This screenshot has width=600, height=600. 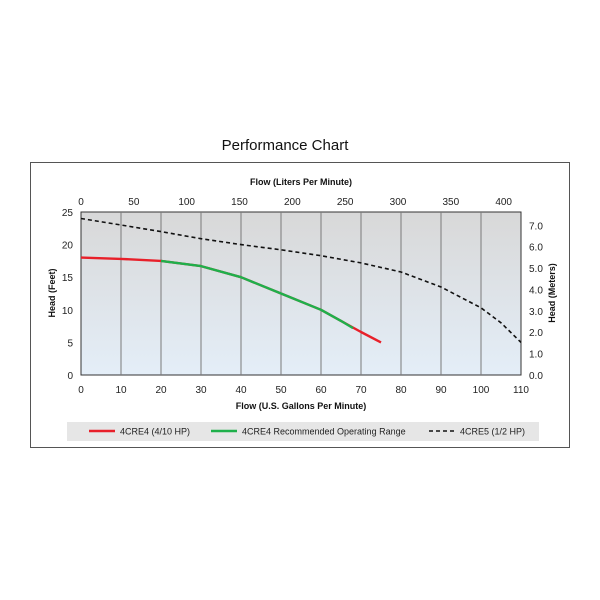 What do you see at coordinates (552, 293) in the screenshot?
I see `y2-axis-title: Head (Meters)` at bounding box center [552, 293].